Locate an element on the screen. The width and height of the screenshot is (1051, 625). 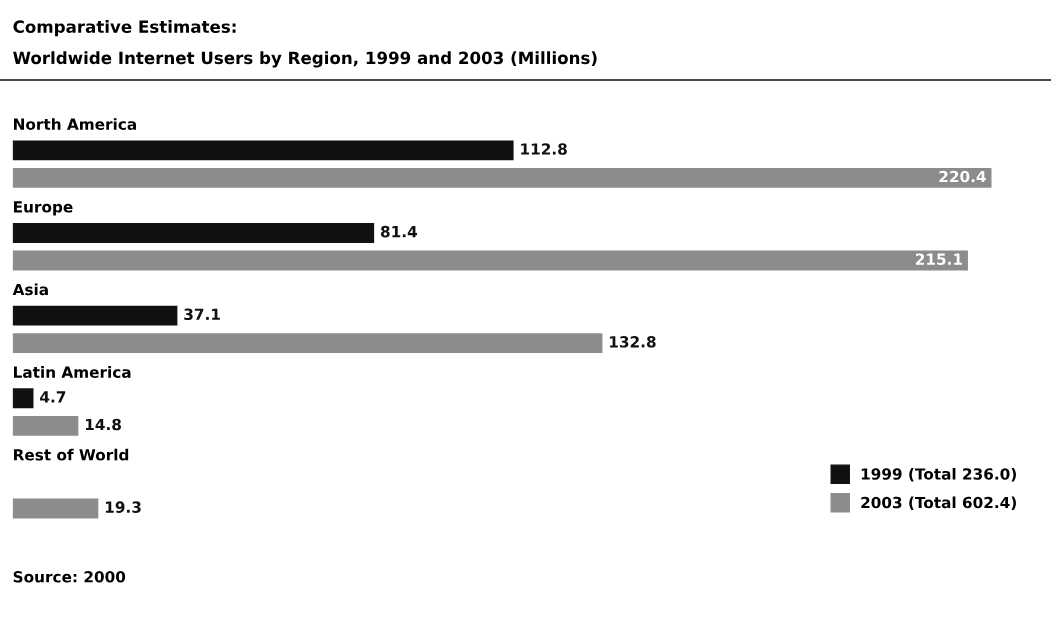
data-label: 37.1 is located at coordinates (202, 314).